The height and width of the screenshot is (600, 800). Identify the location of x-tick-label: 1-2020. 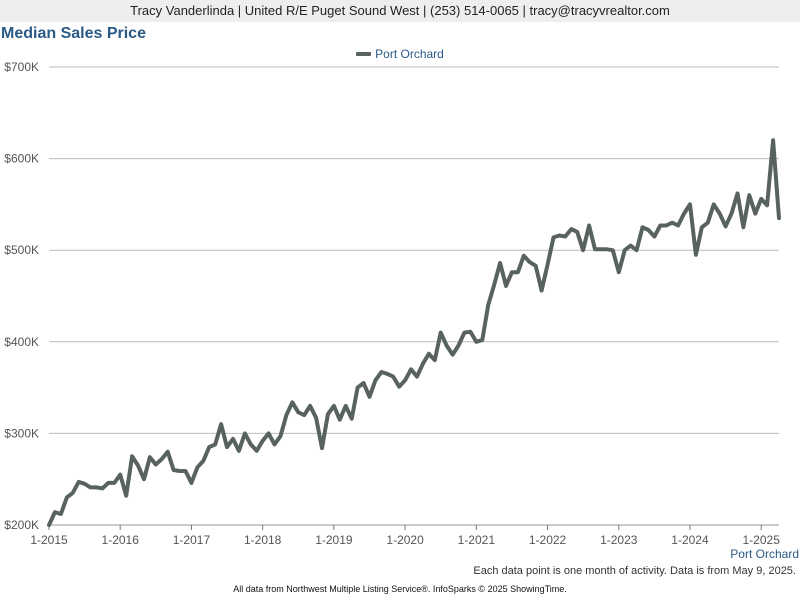
(405, 540).